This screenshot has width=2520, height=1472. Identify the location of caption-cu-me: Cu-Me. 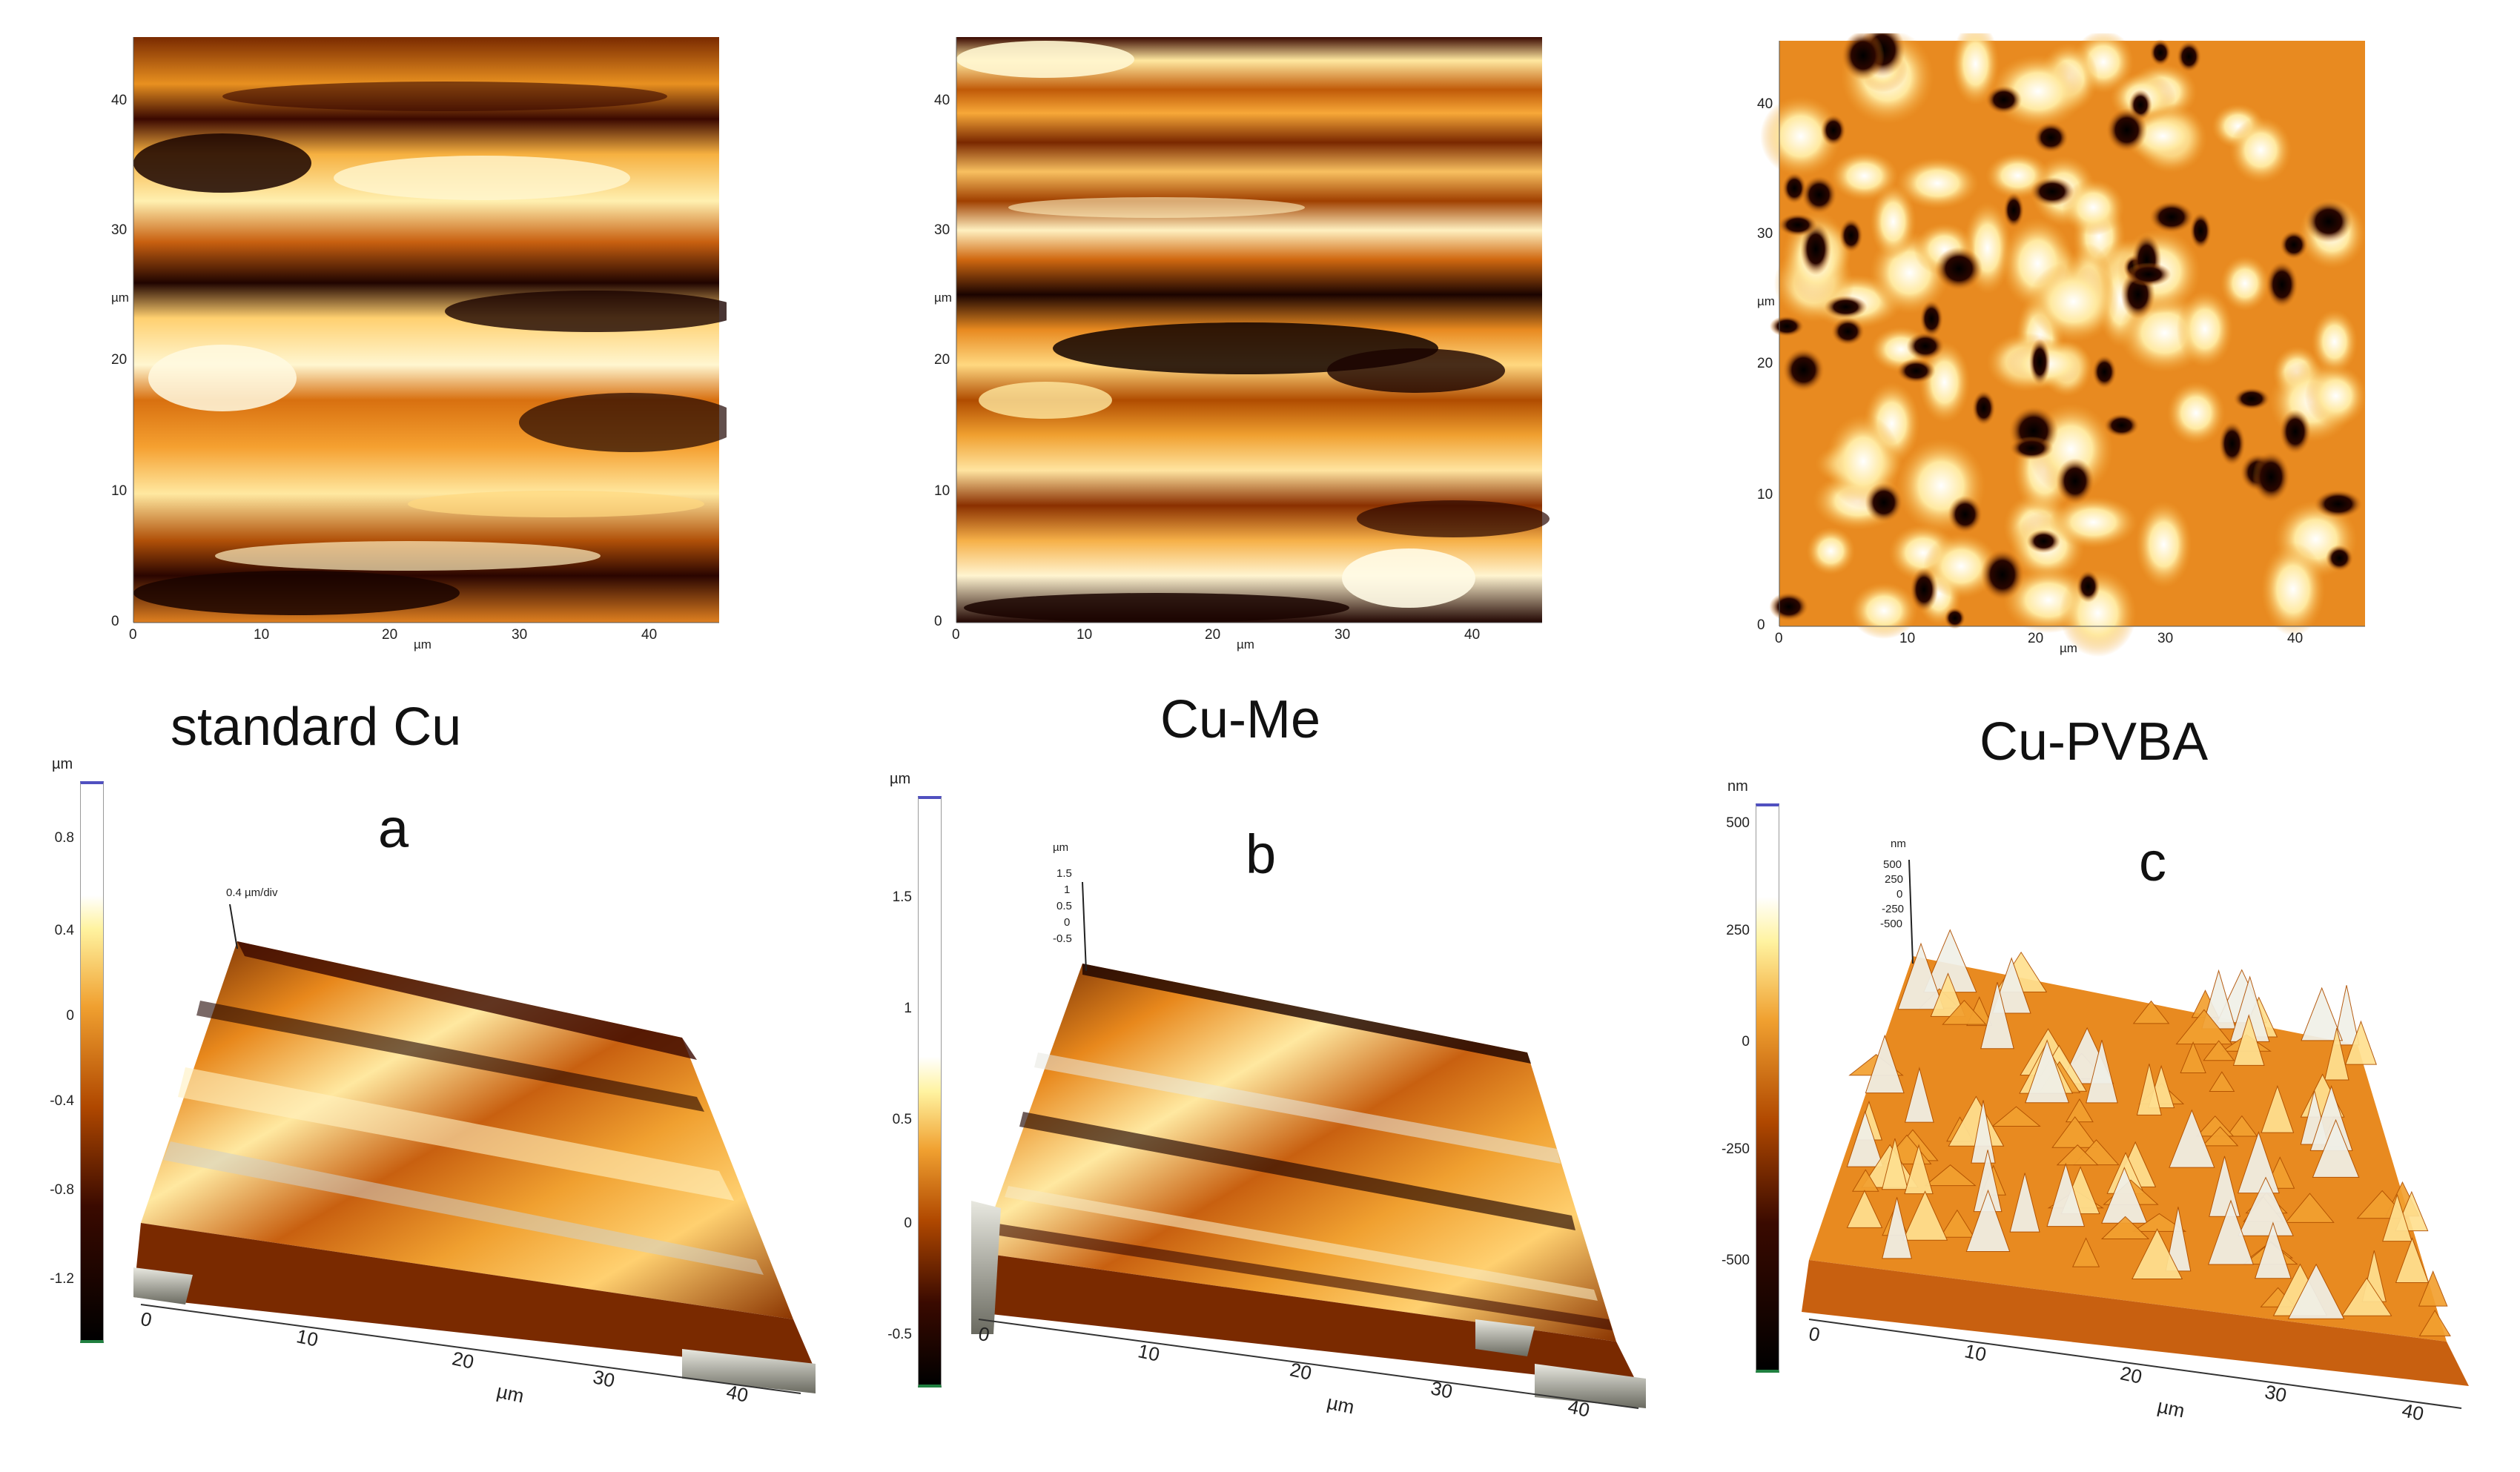
(1240, 719).